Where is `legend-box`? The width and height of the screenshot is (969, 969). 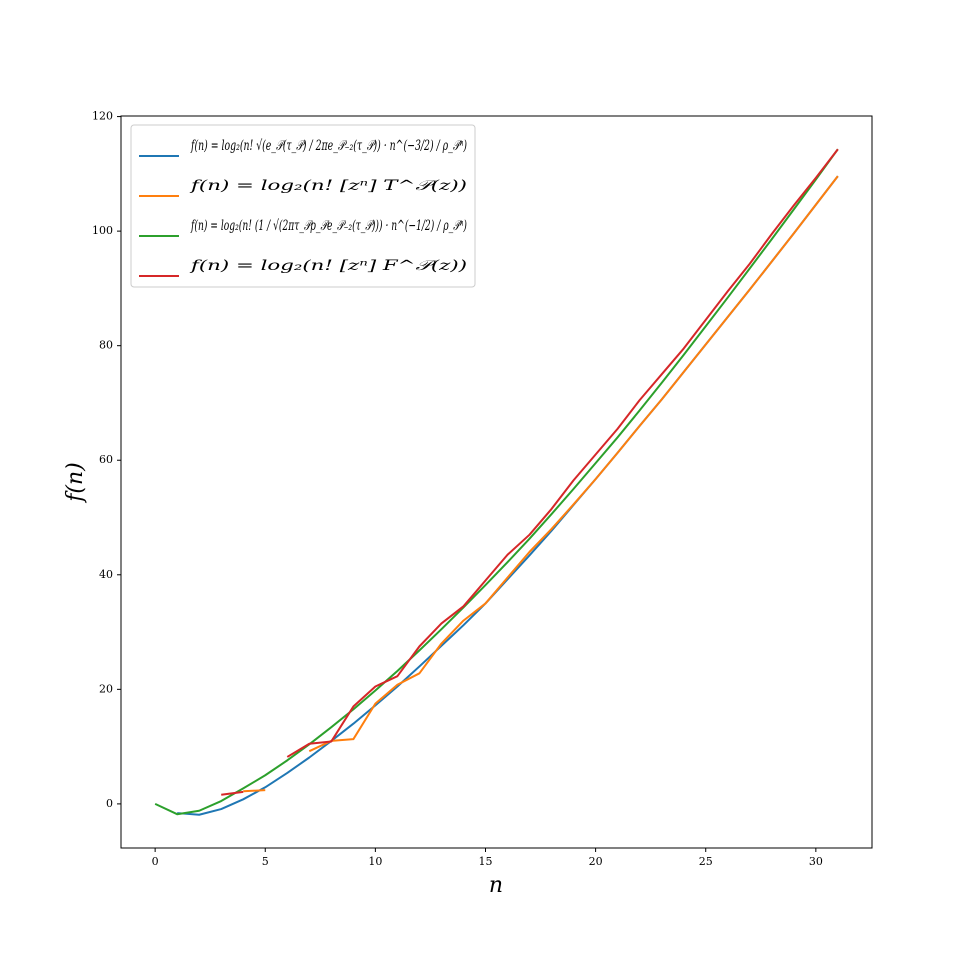
legend-box is located at coordinates (303, 206).